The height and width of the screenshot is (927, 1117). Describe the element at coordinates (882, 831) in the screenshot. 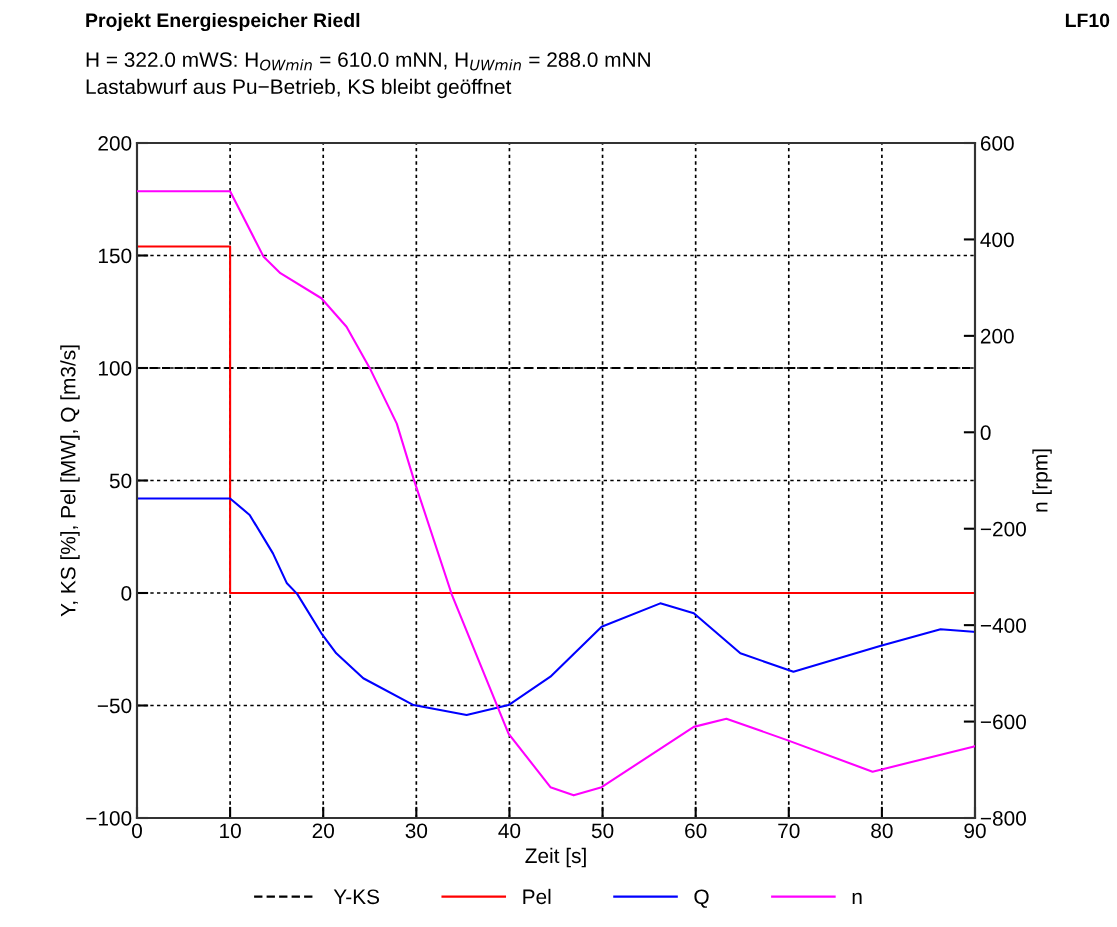

I see `x-tick-label: 80` at that location.